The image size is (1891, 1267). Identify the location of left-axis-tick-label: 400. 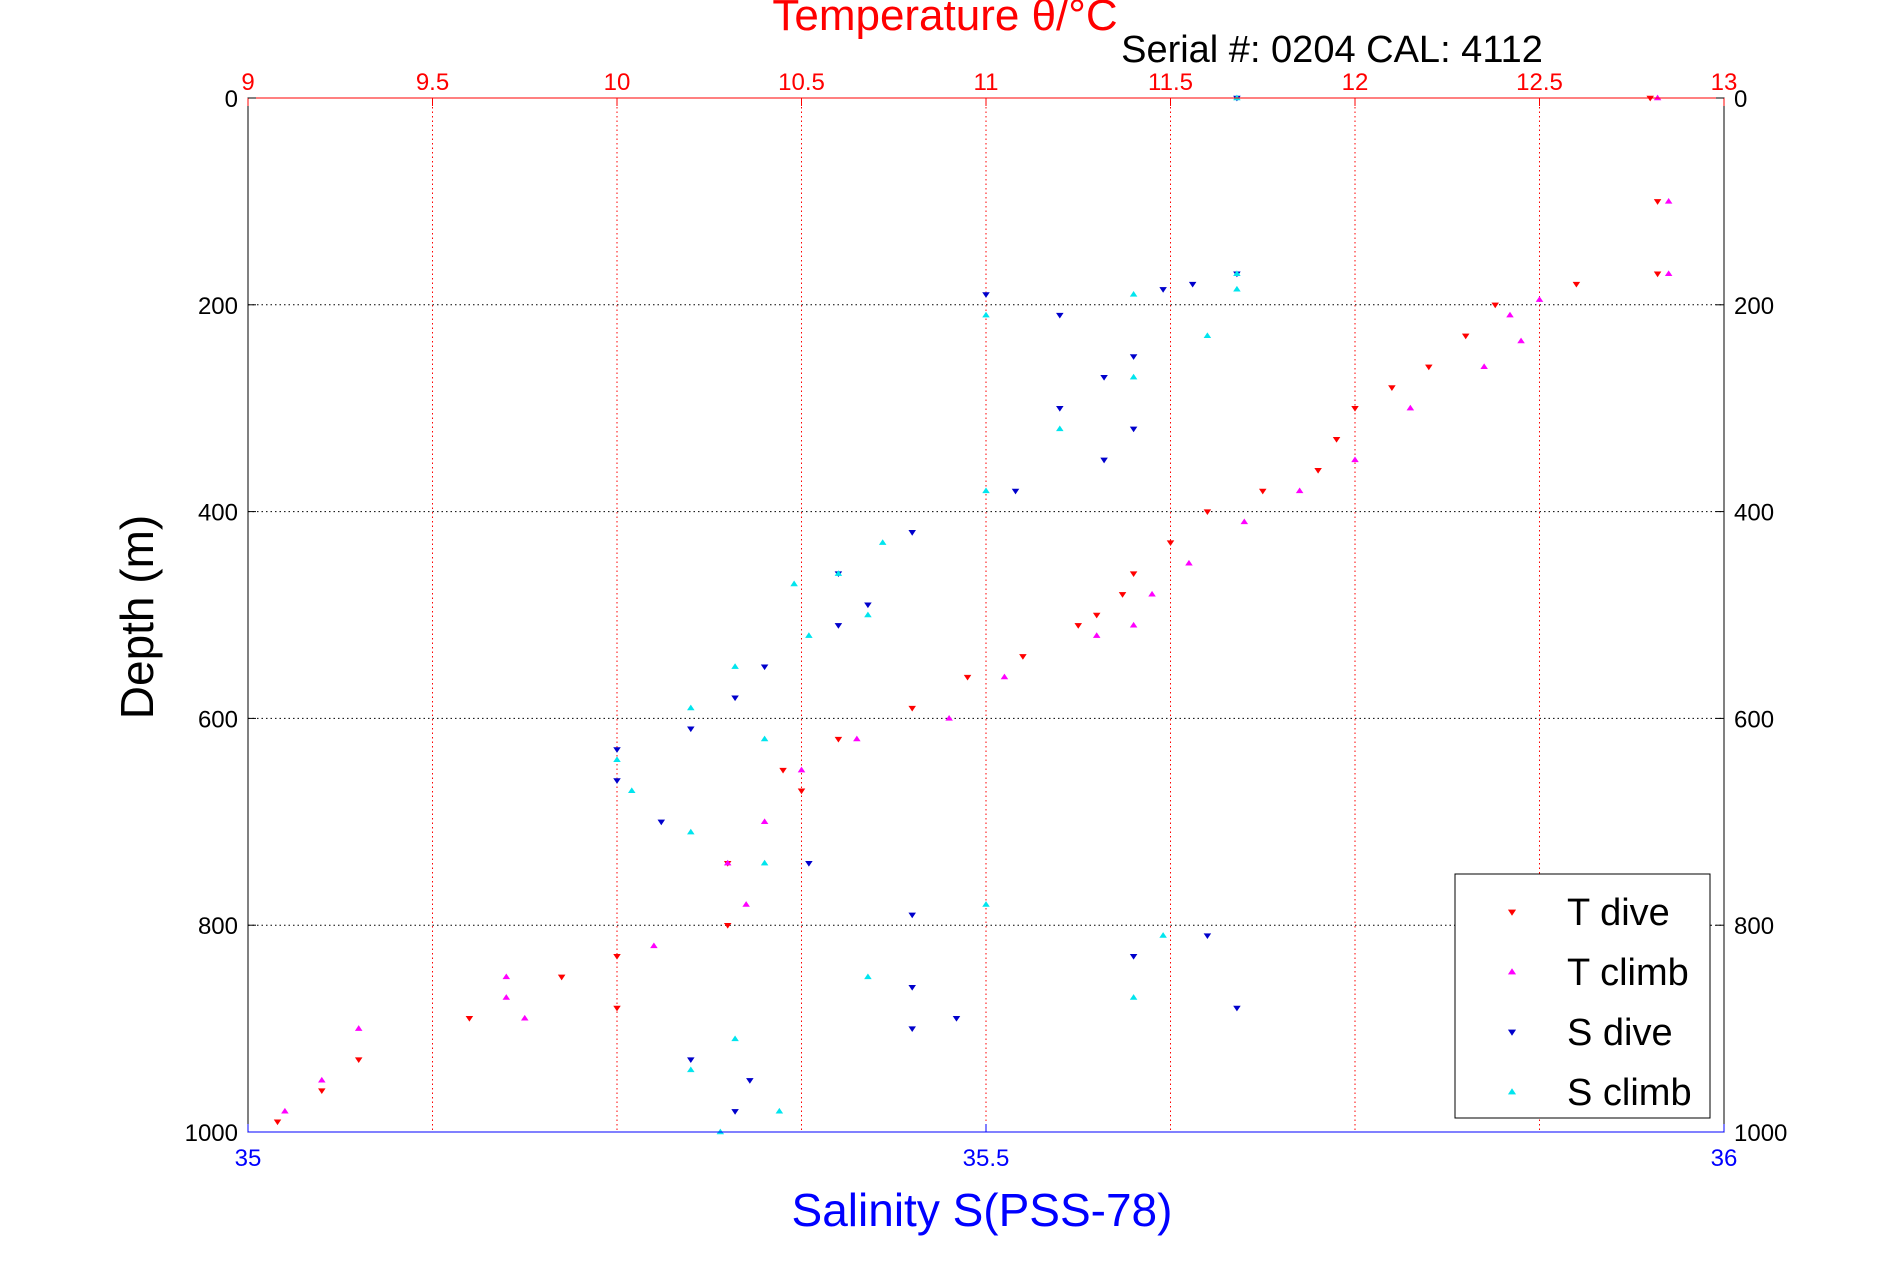
(218, 513).